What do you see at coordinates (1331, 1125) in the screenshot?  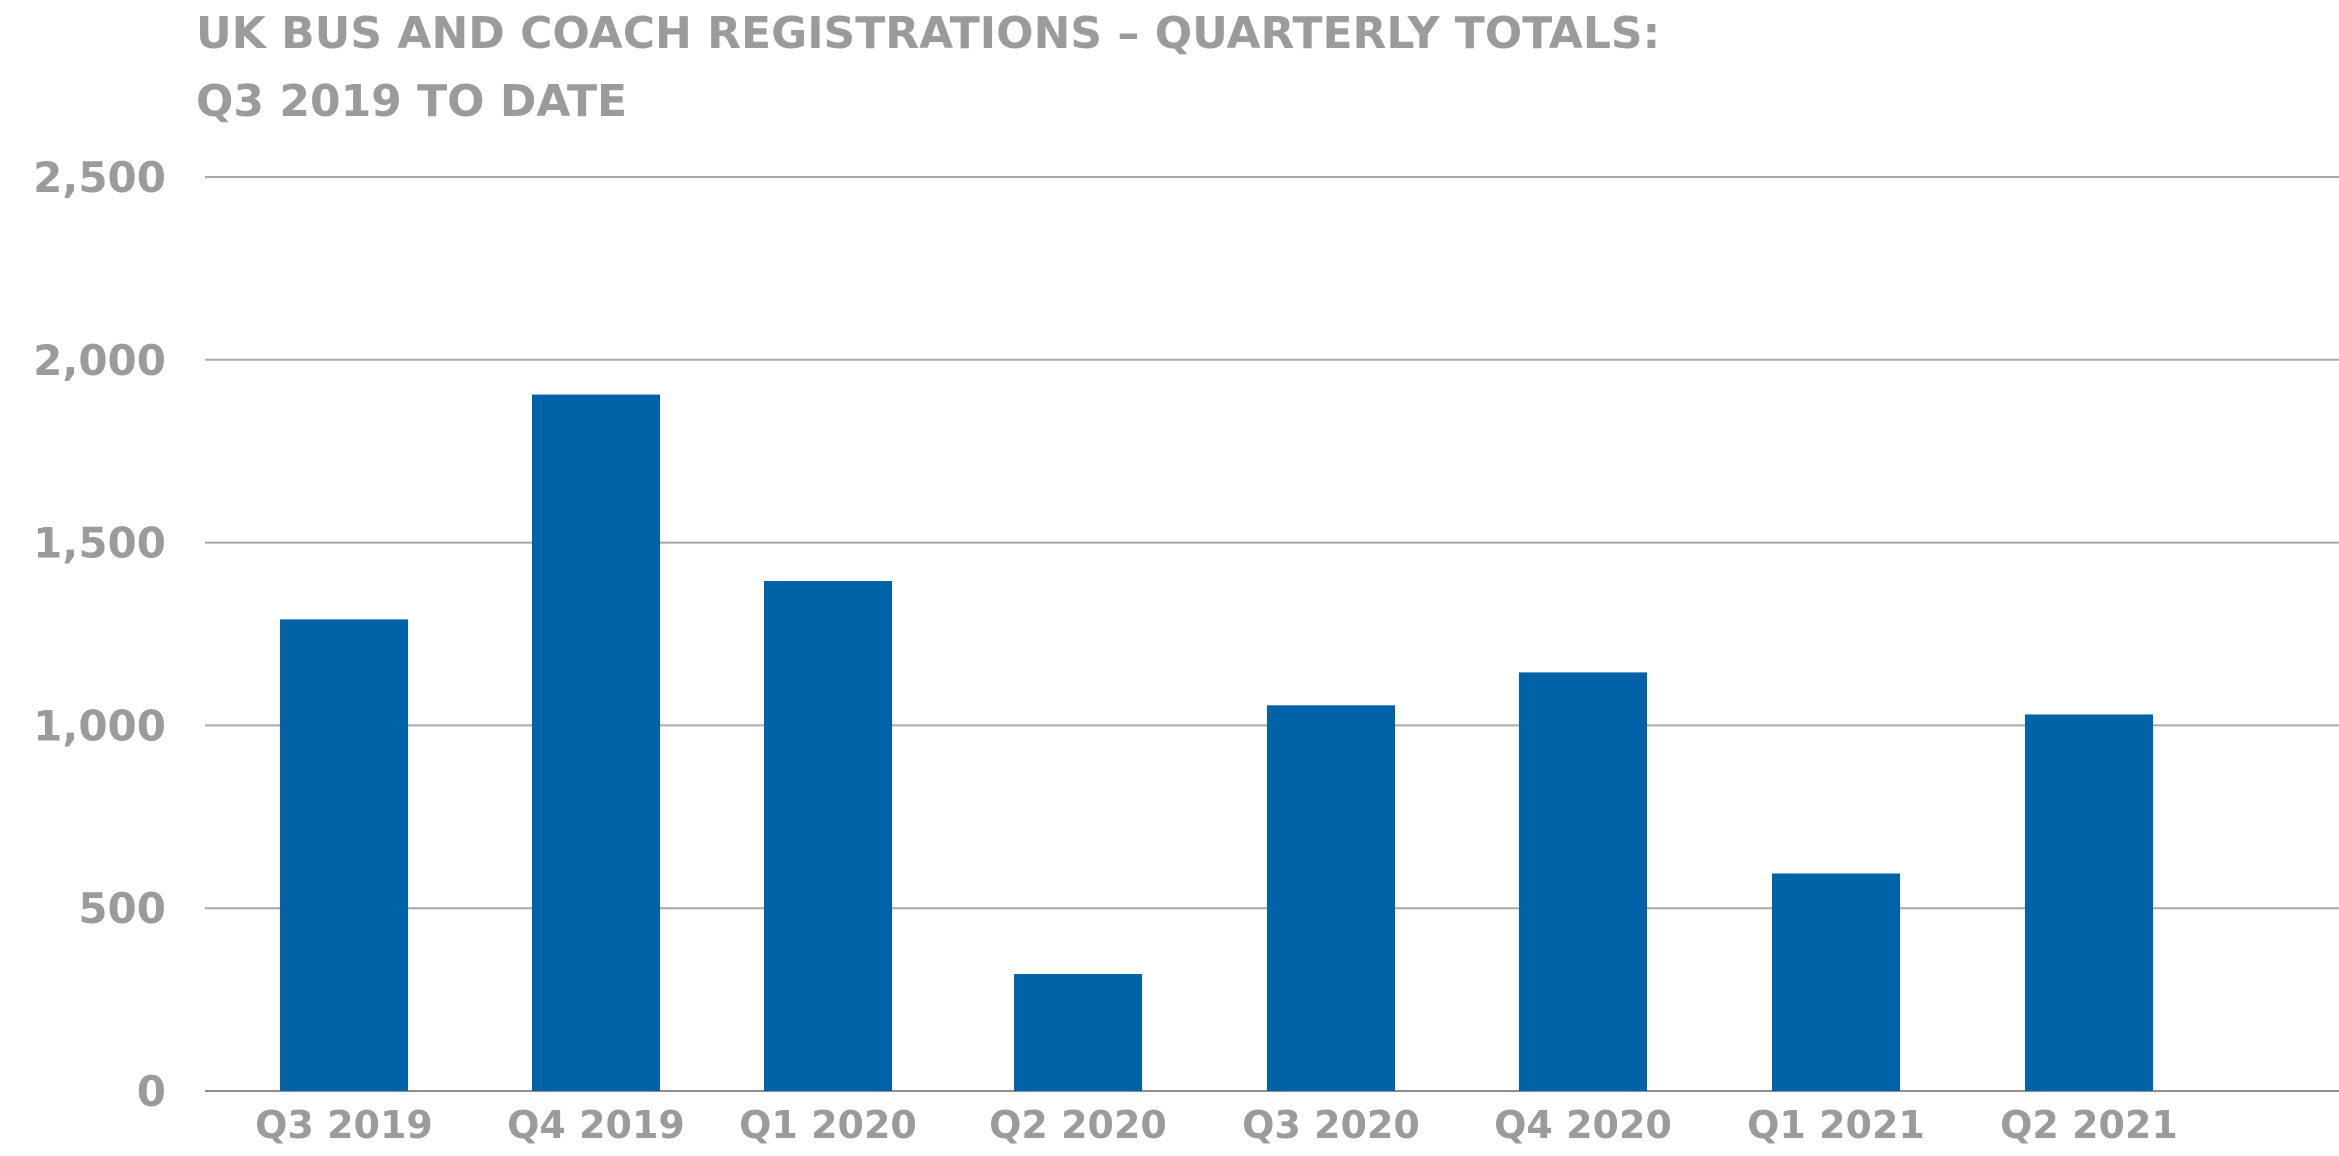 I see `x-tick-label: Q3 2020` at bounding box center [1331, 1125].